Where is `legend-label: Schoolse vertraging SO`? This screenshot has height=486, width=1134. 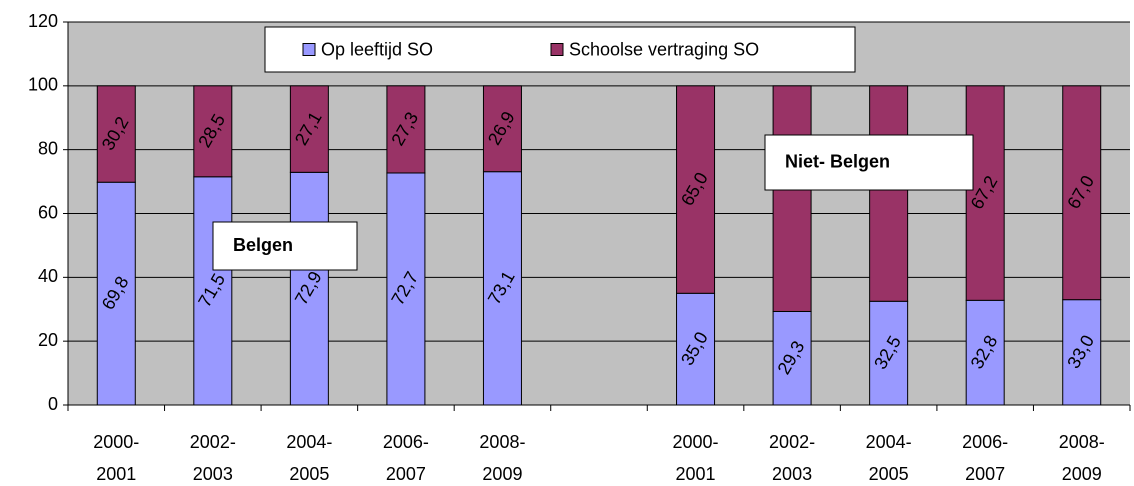 legend-label: Schoolse vertraging SO is located at coordinates (664, 49).